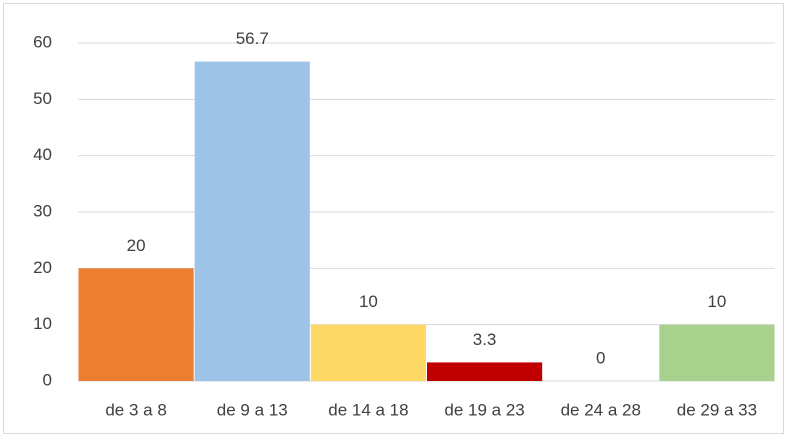 This screenshot has width=787, height=437. Describe the element at coordinates (717, 409) in the screenshot. I see `x-tick-label: de 29 a 33` at that location.